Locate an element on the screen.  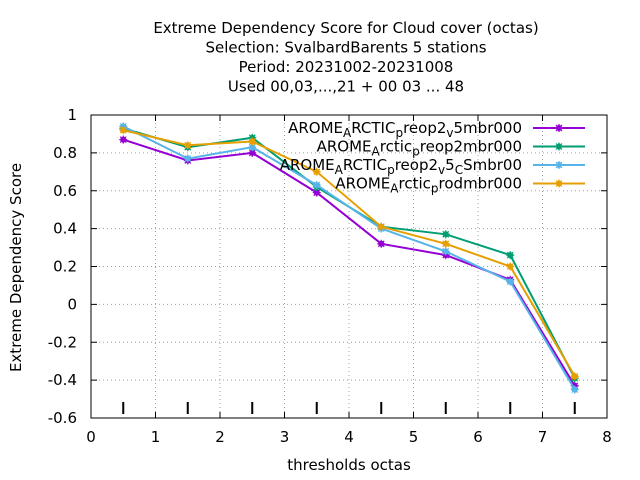
threshold-markers is located at coordinates (349, 408).